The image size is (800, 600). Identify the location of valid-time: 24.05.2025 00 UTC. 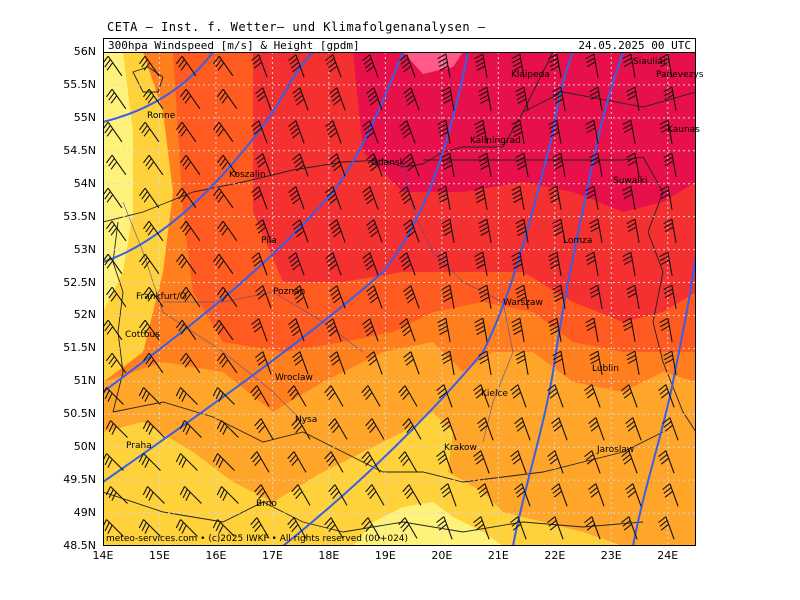
(634, 45).